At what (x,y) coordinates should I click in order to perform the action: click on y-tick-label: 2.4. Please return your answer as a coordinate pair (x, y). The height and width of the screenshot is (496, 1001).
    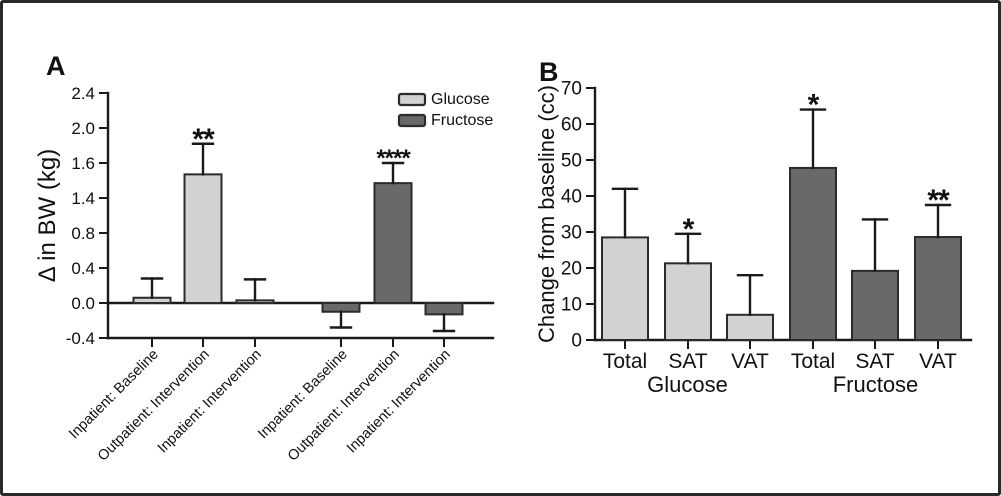
    Looking at the image, I should click on (83, 93).